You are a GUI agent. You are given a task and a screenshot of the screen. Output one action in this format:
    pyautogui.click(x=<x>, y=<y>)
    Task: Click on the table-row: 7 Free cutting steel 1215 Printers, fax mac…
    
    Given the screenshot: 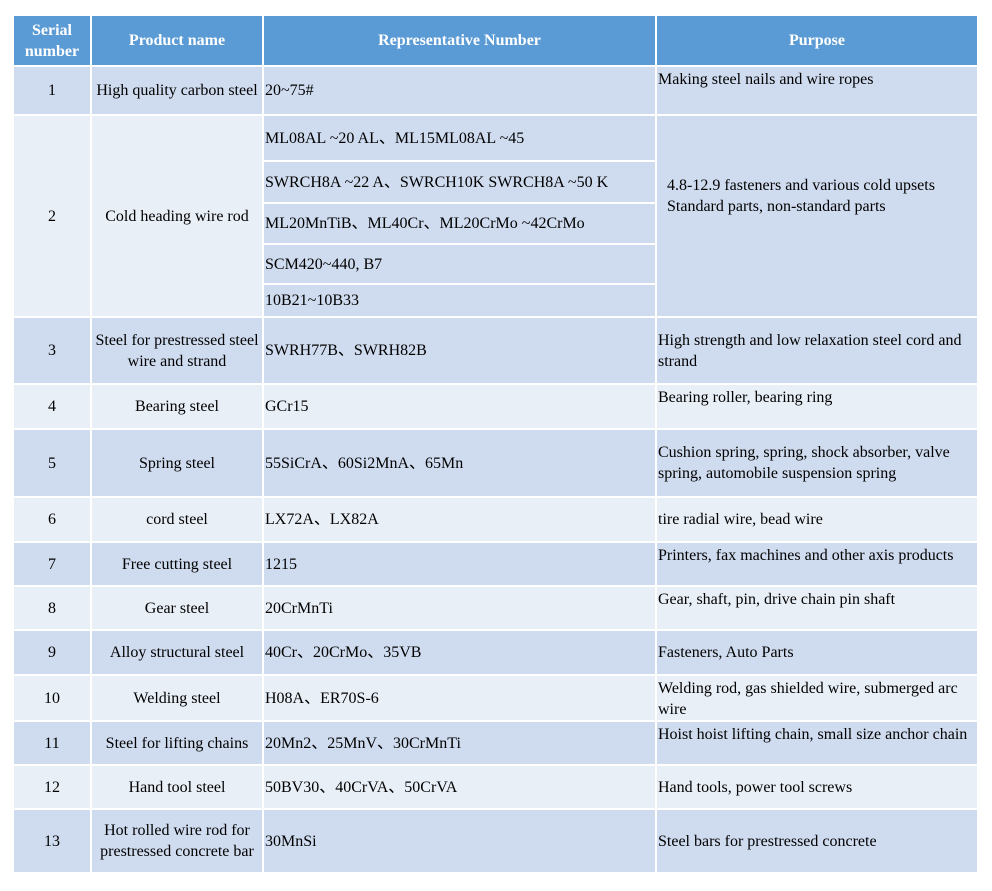 What is the action you would take?
    pyautogui.click(x=495, y=564)
    